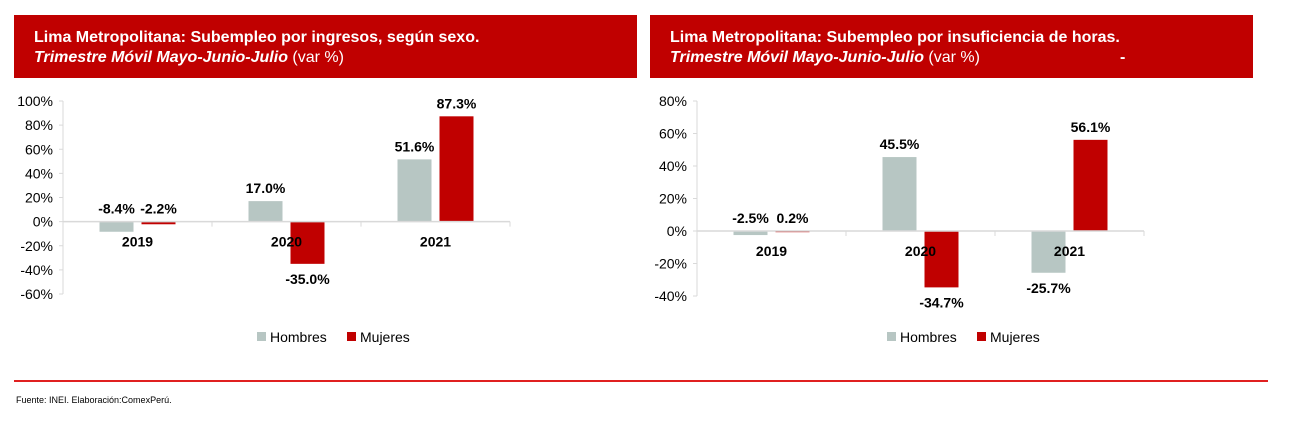  Describe the element at coordinates (39, 125) in the screenshot. I see `chart-1-ytick-label: 80%` at that location.